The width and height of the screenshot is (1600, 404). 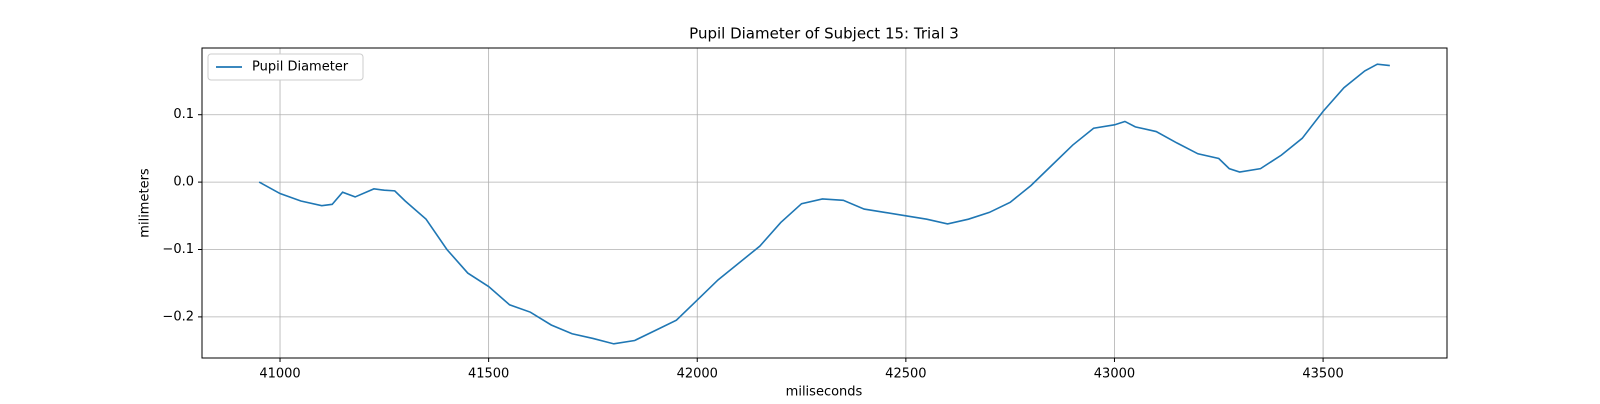 I want to click on x-tick-label: 42500, so click(x=905, y=374).